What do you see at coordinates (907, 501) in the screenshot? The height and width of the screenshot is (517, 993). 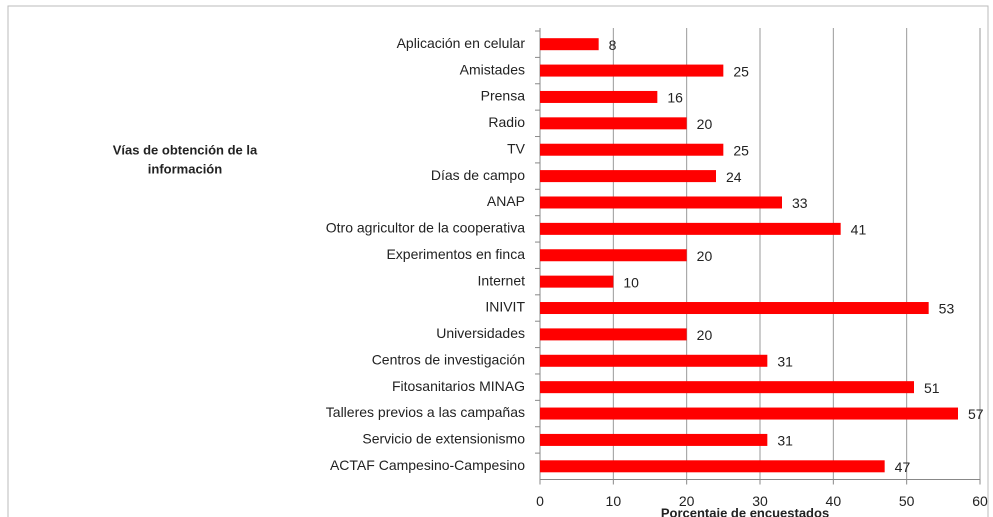 I see `x-tick-label: 50` at bounding box center [907, 501].